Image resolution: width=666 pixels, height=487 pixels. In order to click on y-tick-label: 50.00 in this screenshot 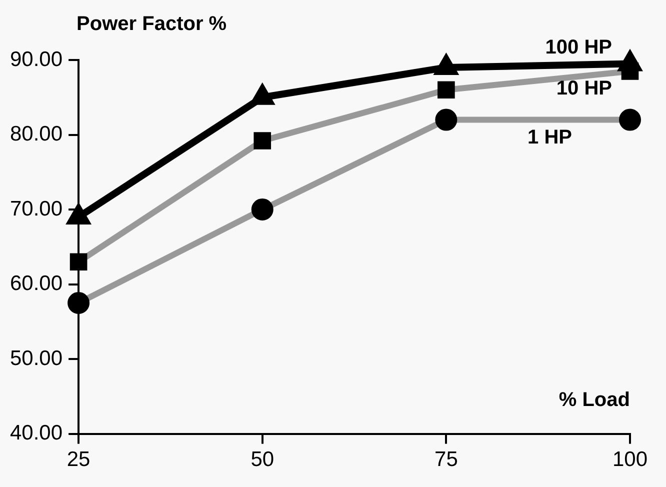, I will do `click(36, 358)`.